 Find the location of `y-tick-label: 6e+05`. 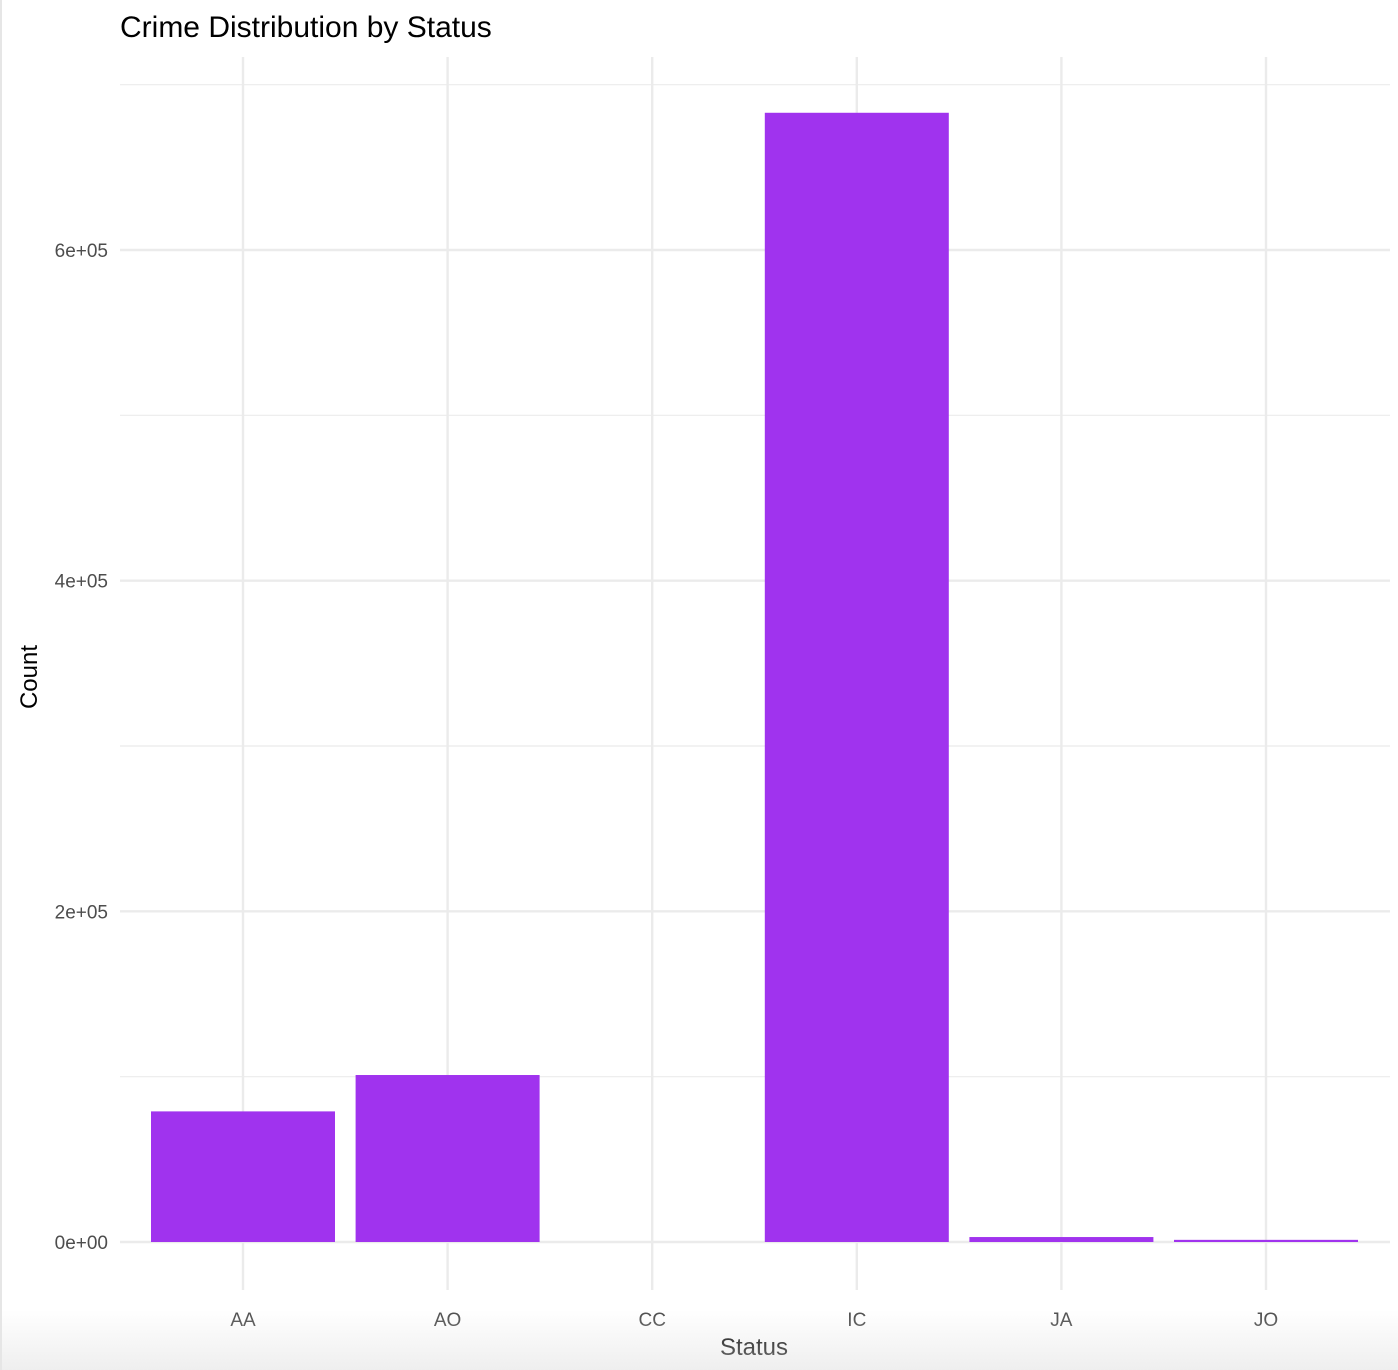

y-tick-label: 6e+05 is located at coordinates (81, 251).